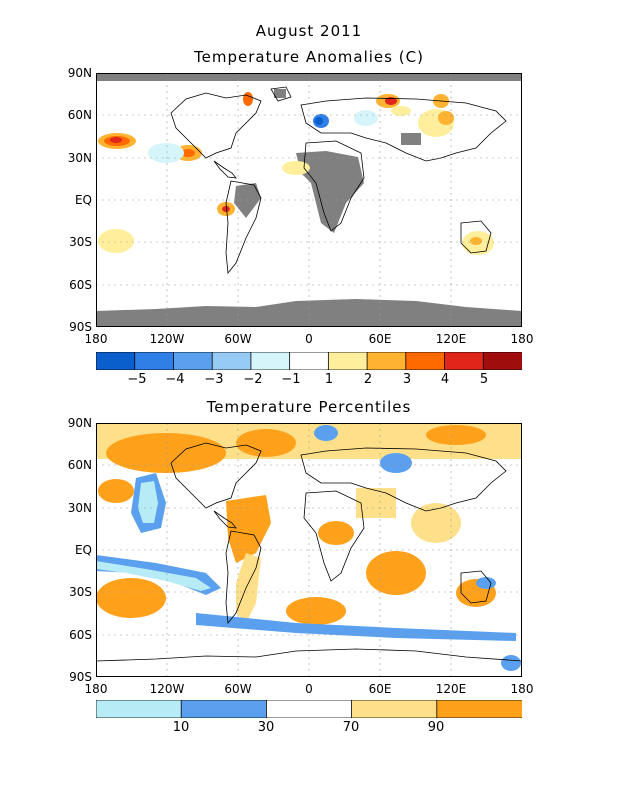  I want to click on pct-lon-label: 120E, so click(451, 689).